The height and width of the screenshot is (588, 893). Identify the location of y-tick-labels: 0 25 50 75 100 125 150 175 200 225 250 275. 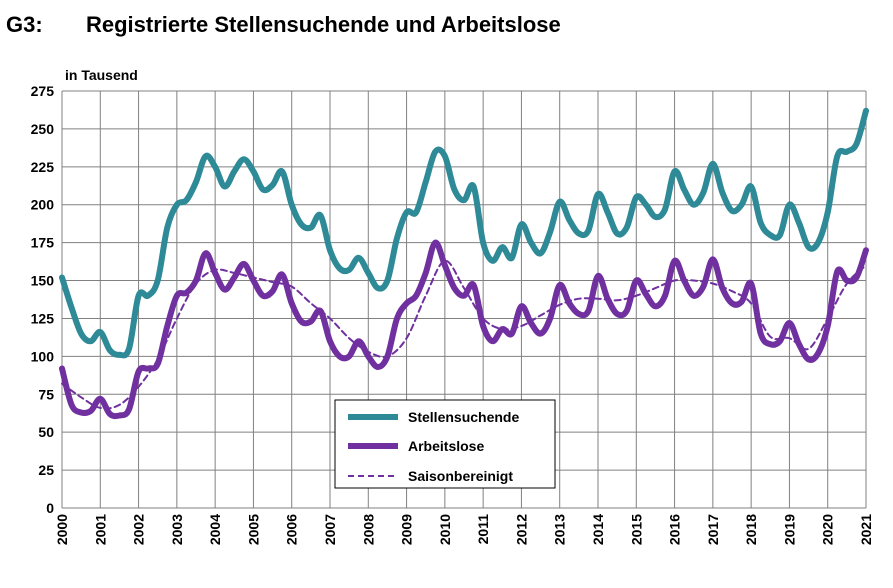
(43, 299).